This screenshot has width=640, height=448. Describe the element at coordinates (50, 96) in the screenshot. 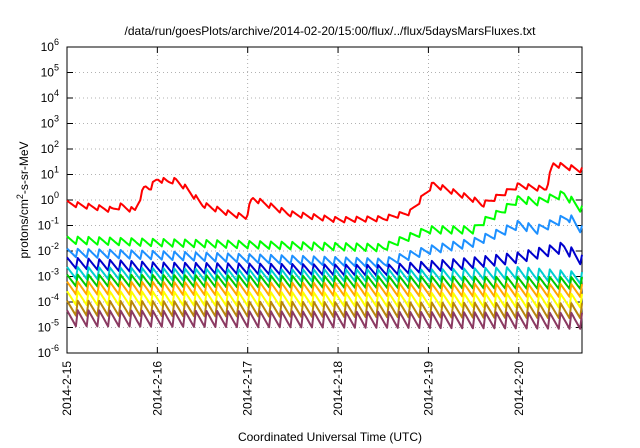

I see `y-tick-label: 10⁴` at that location.